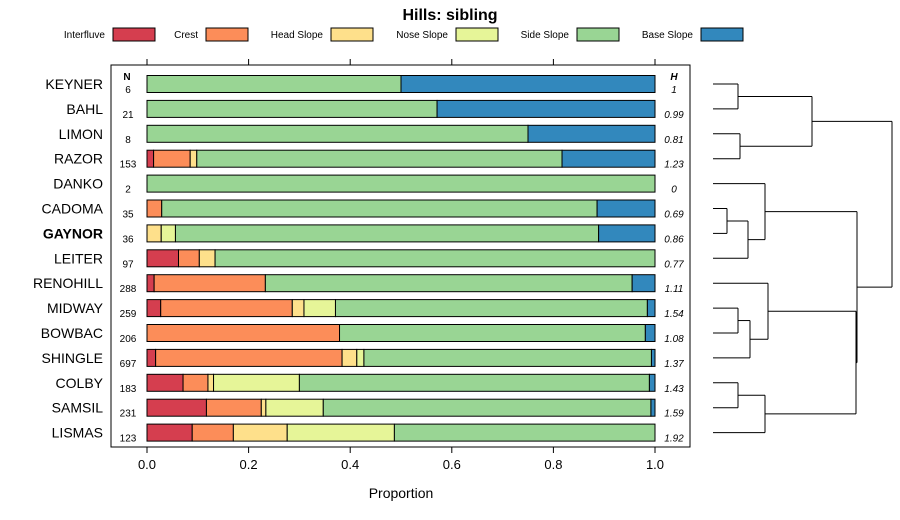 This screenshot has width=900, height=520. Describe the element at coordinates (147, 464) in the screenshot. I see `x-tick-label: 0.0` at that location.